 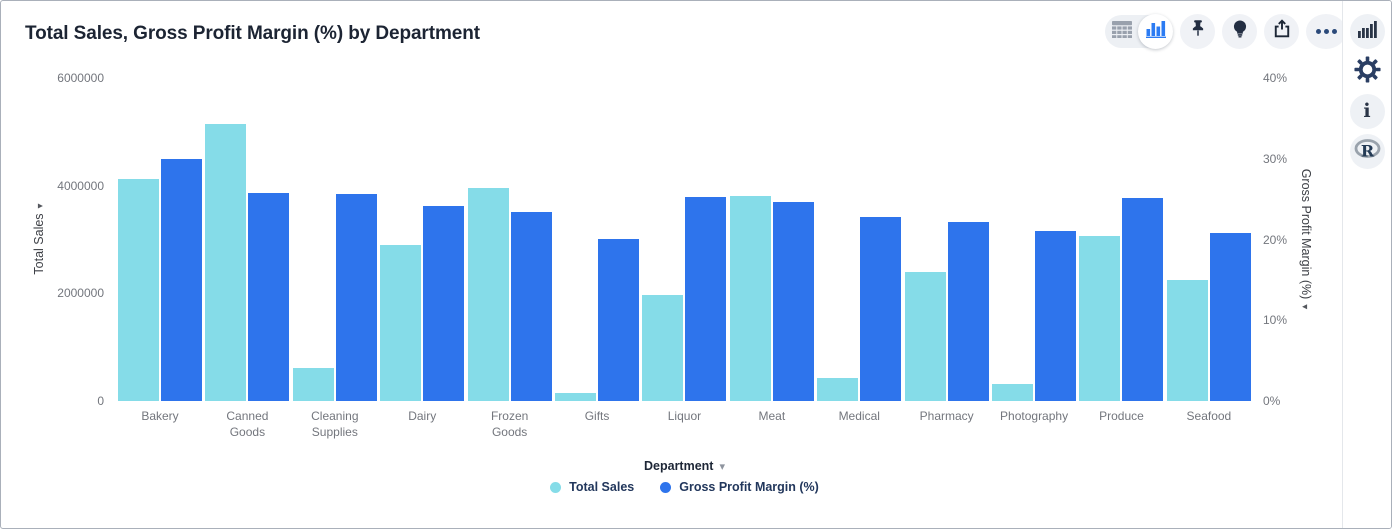 I want to click on bar-group-photography, so click(x=1034, y=315).